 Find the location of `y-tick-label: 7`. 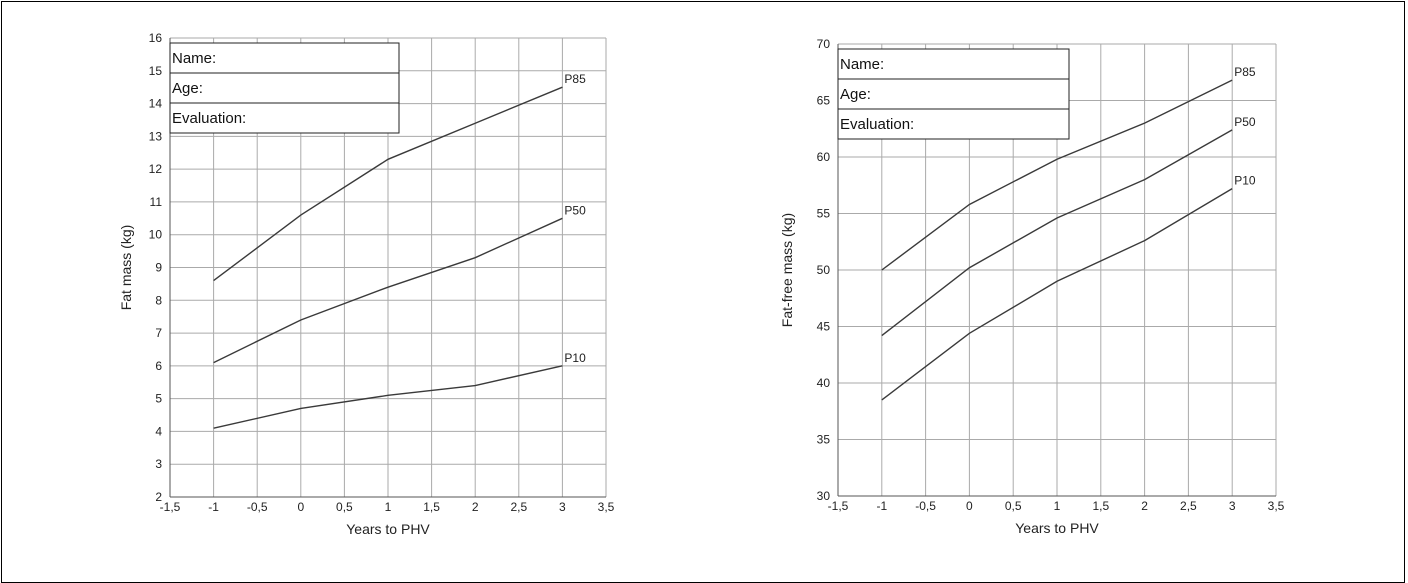

y-tick-label: 7 is located at coordinates (158, 333).